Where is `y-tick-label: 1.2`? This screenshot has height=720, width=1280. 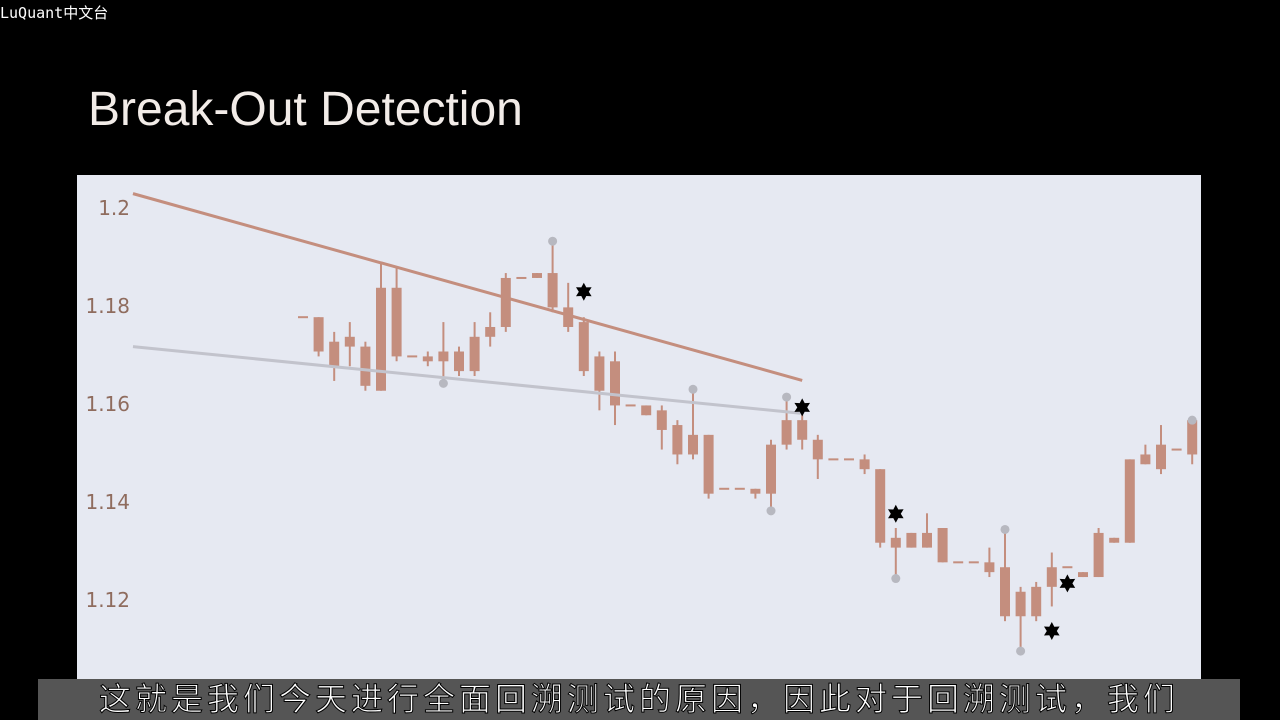 y-tick-label: 1.2 is located at coordinates (114, 208).